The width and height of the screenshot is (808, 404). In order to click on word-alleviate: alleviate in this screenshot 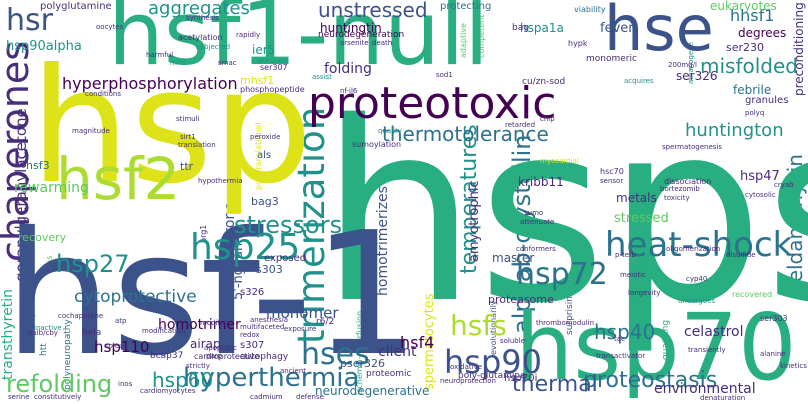, I will do `click(273, 61)`.